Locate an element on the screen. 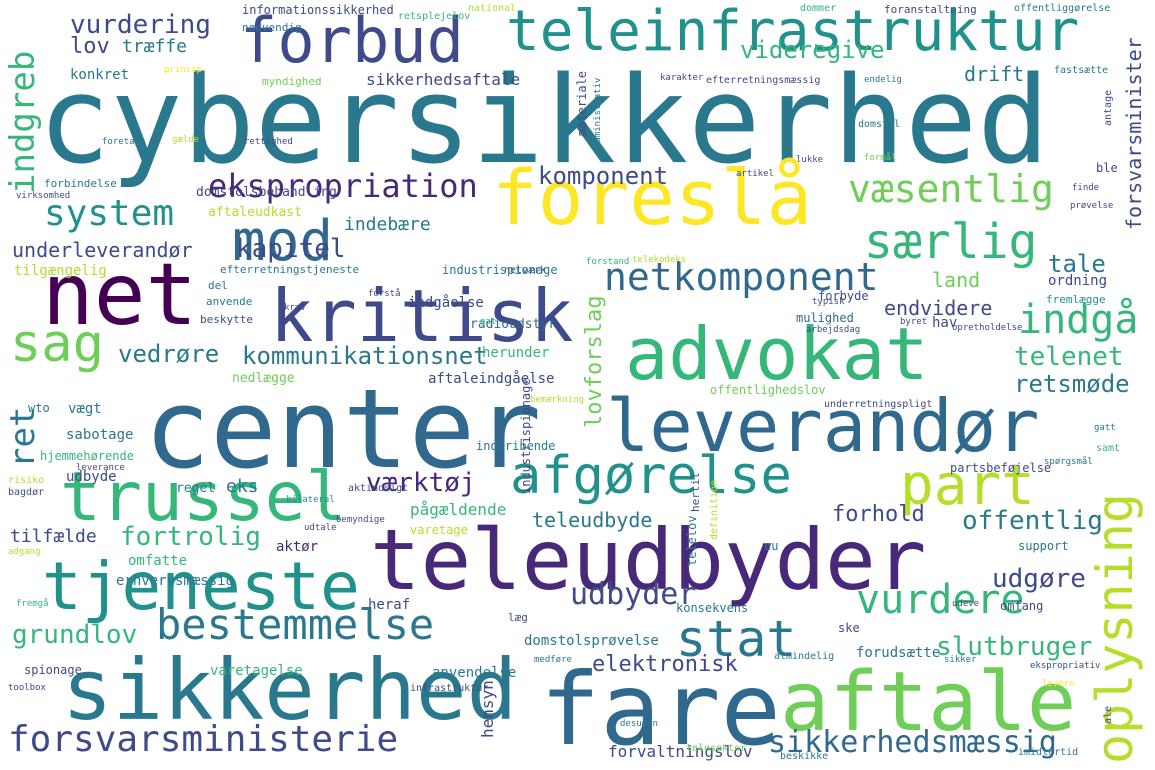 The height and width of the screenshot is (770, 1155). word: komponent is located at coordinates (603, 176).